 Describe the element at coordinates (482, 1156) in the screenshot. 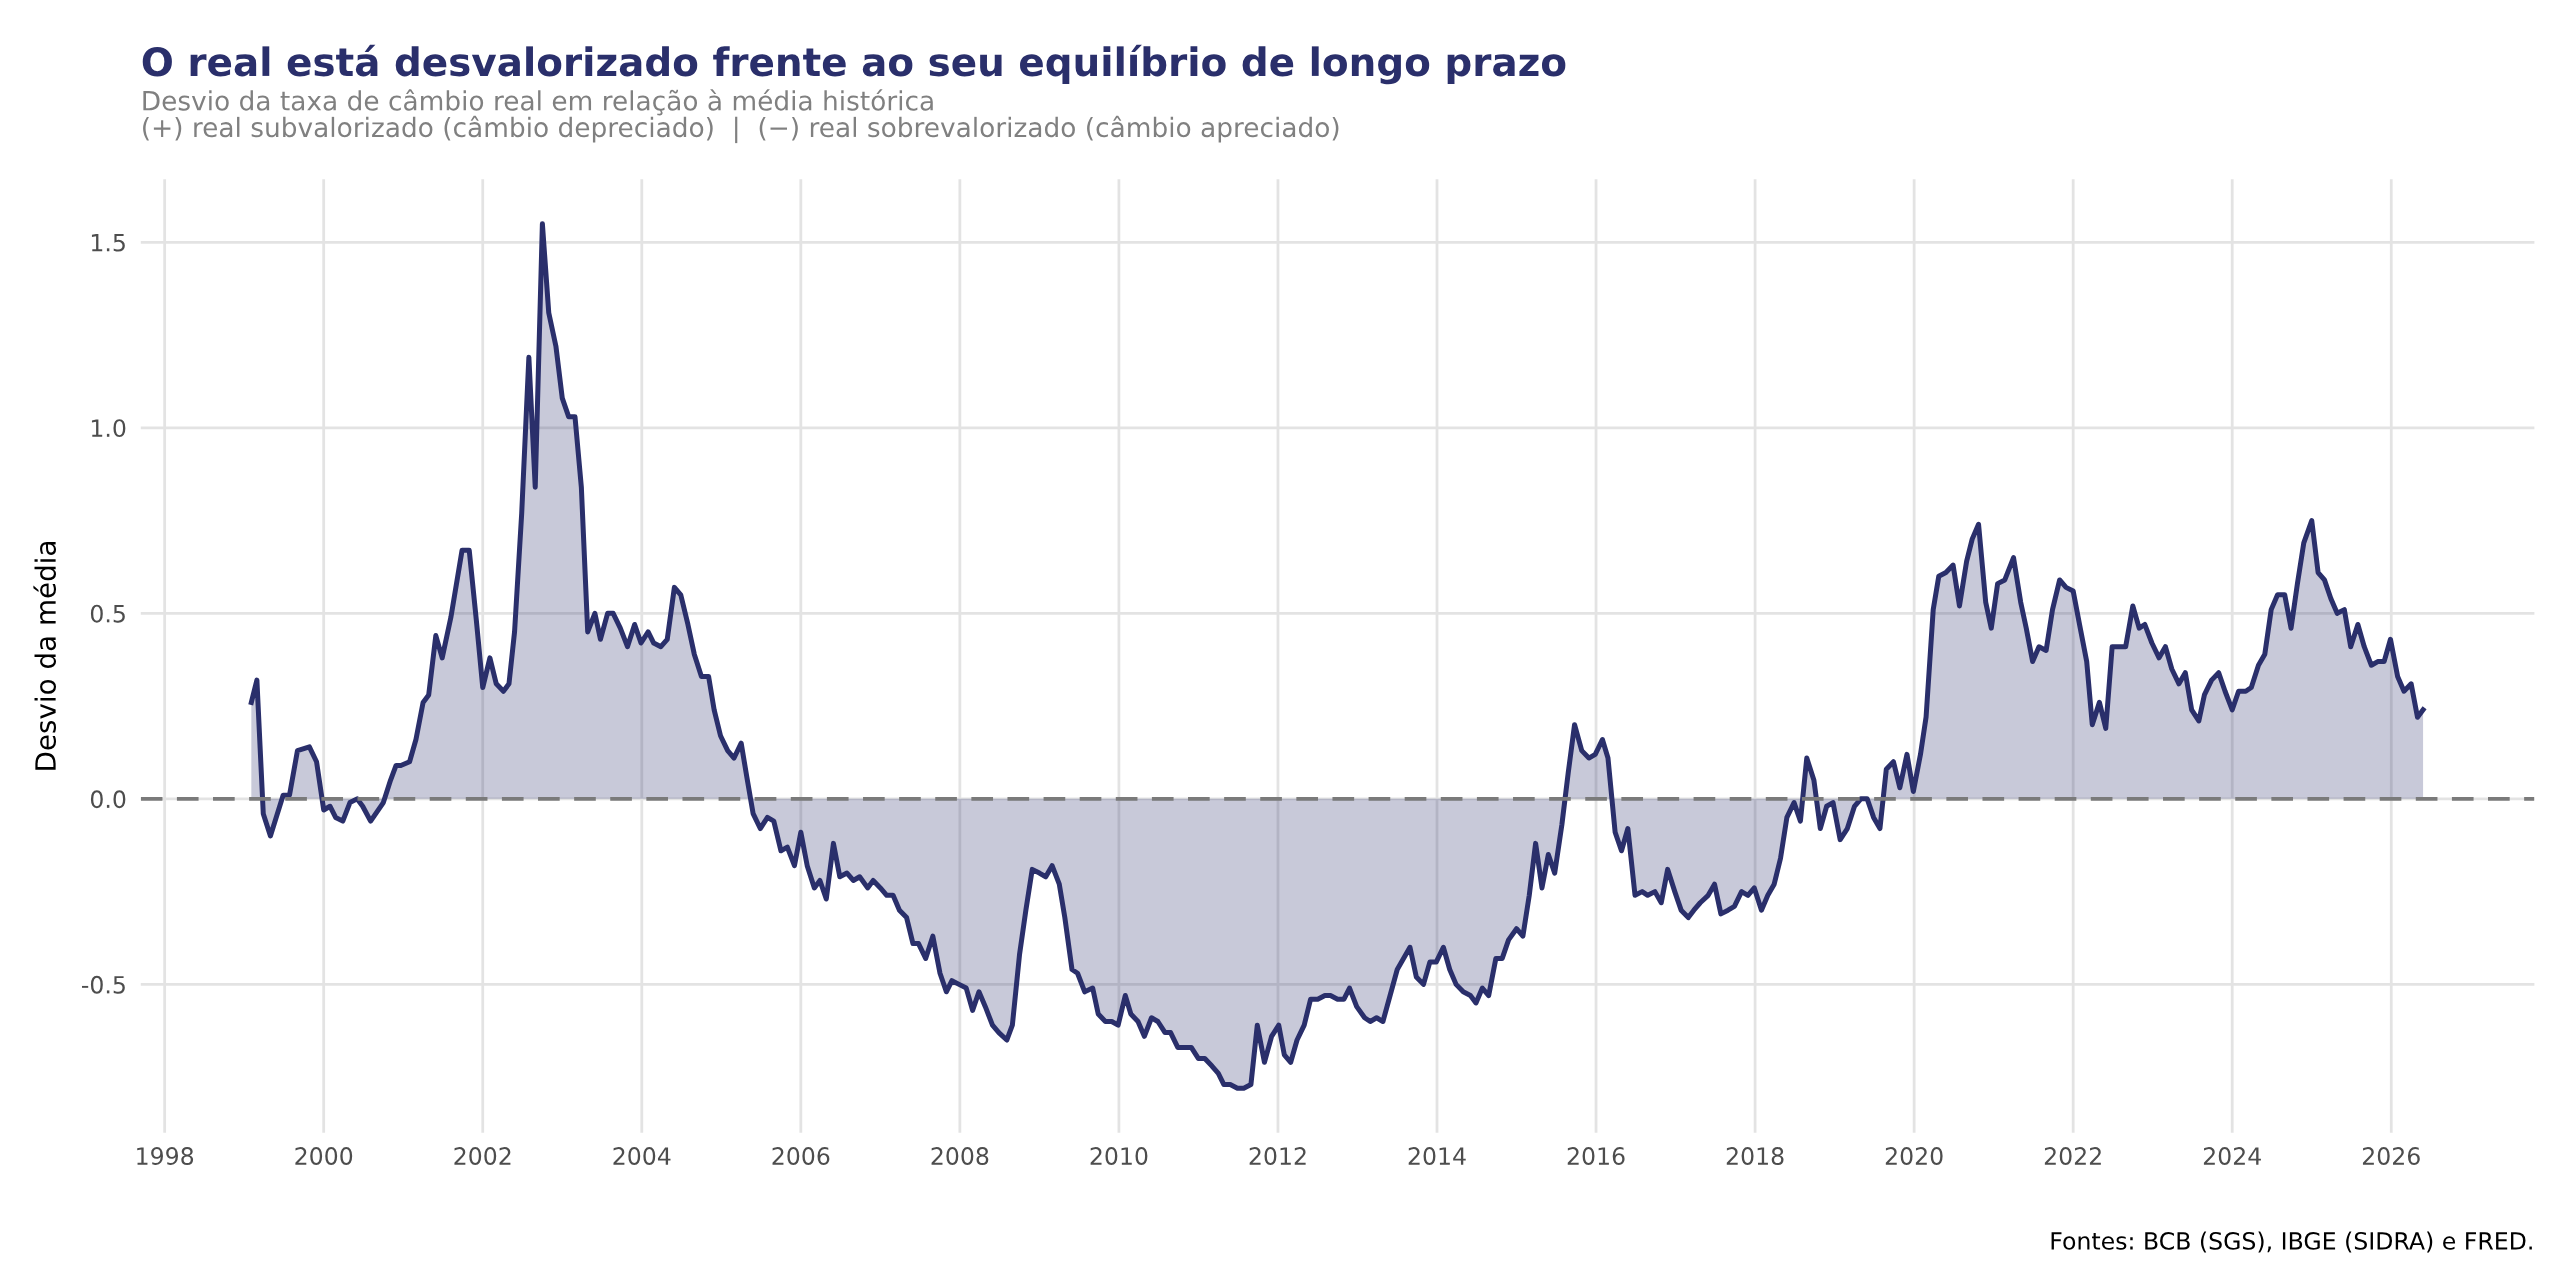

I see `x-tick-label: 2002` at that location.